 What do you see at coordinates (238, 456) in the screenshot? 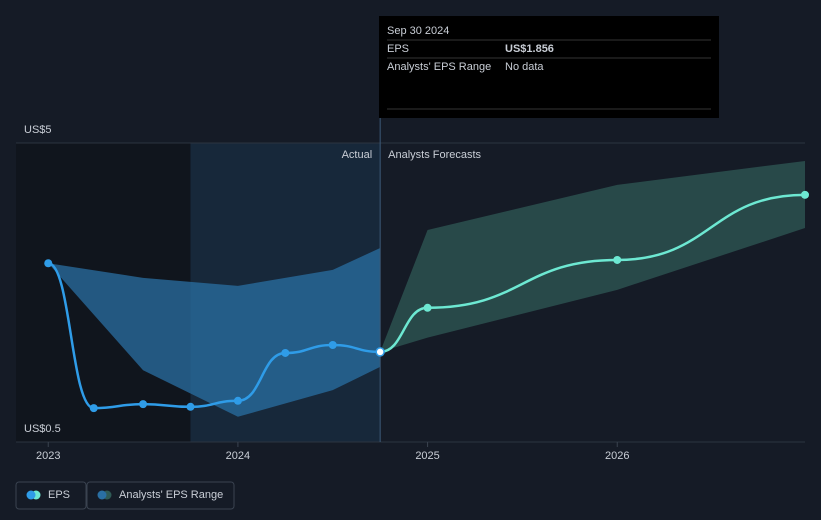
I see `x-tick-label: 2024` at bounding box center [238, 456].